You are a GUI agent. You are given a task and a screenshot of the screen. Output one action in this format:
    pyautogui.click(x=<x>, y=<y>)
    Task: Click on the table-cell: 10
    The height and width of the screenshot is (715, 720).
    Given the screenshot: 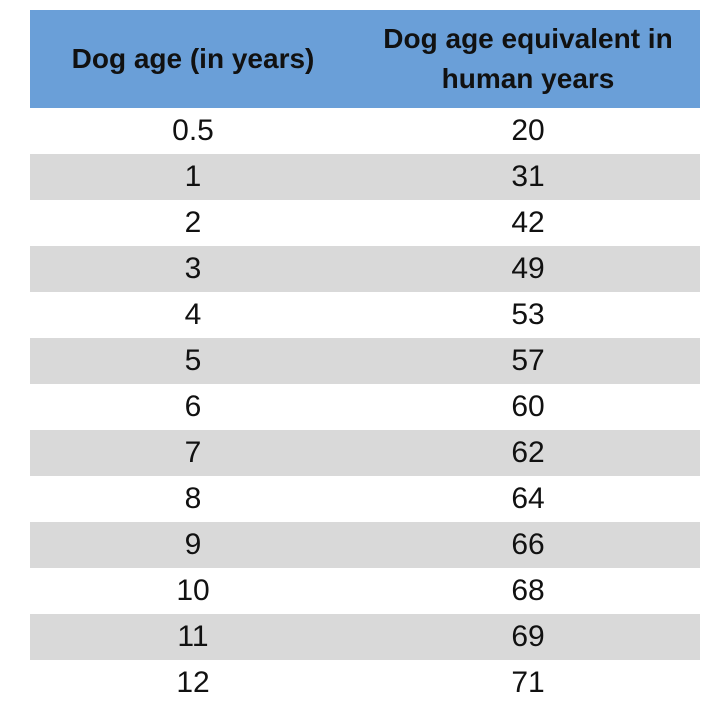 What is the action you would take?
    pyautogui.click(x=193, y=590)
    